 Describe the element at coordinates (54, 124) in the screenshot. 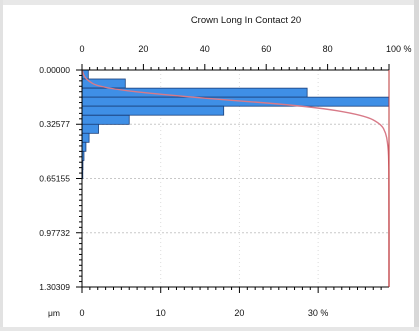

I see `y-axis-tick-label: 0.32577` at that location.